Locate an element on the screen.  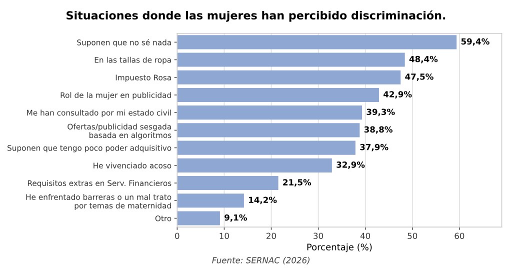
data-label: 47,5% is located at coordinates (419, 77).